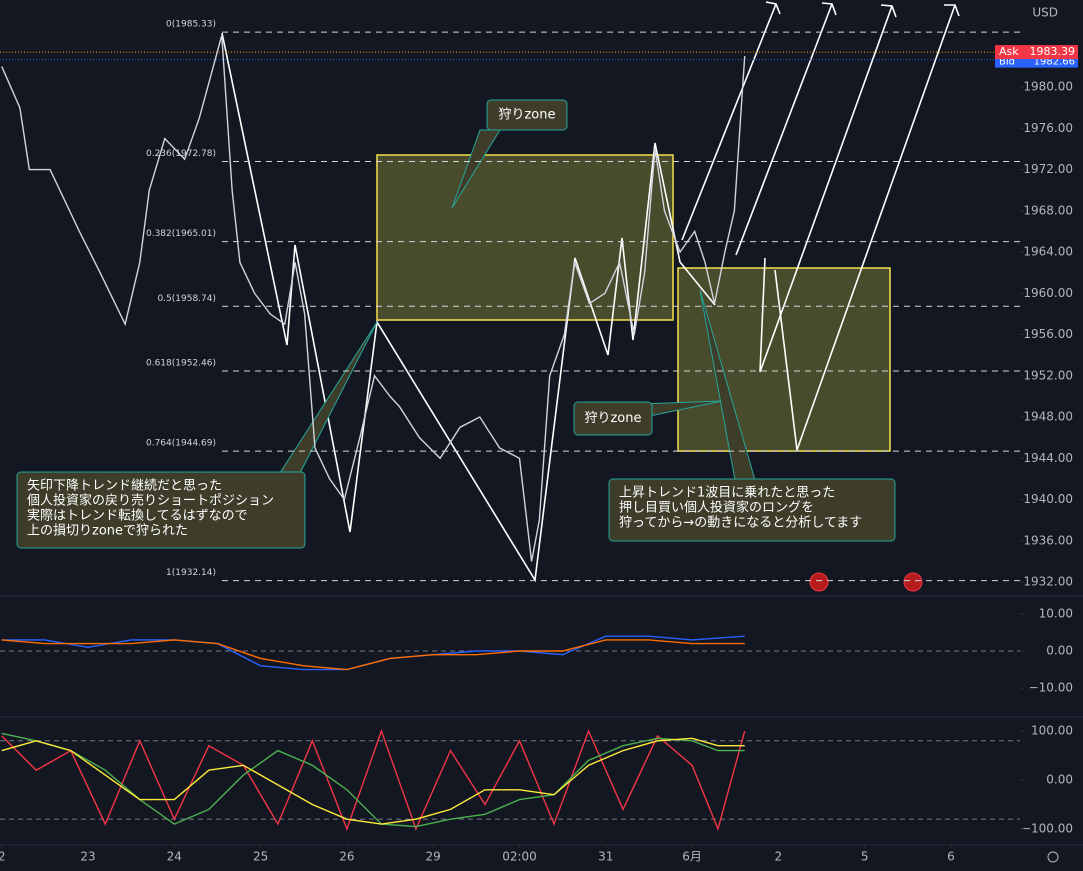 The height and width of the screenshot is (871, 1083). Describe the element at coordinates (1056, 613) in the screenshot. I see `y-tick-label: 10.00` at that location.